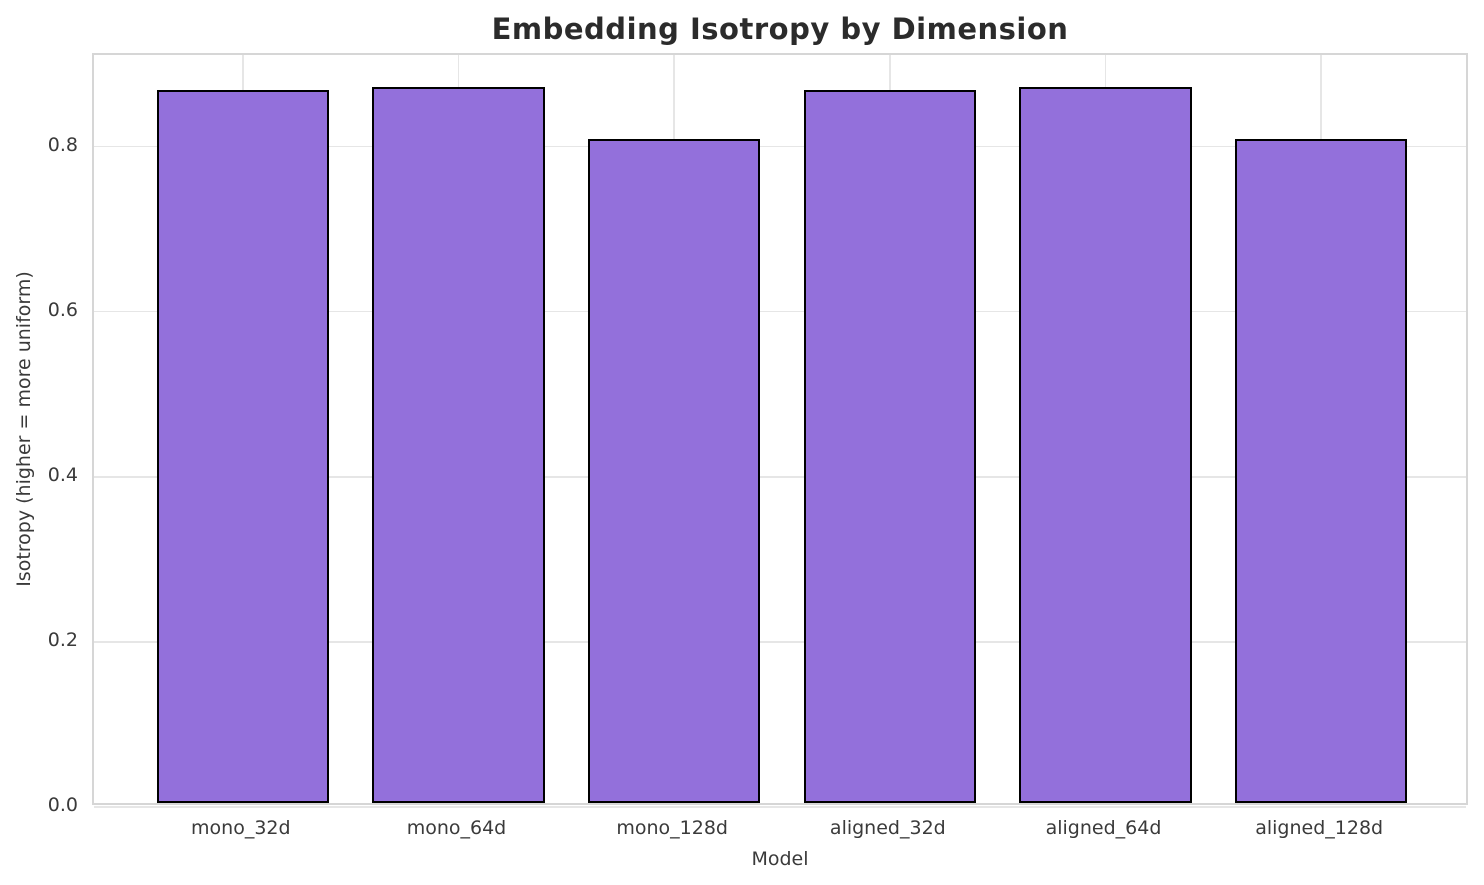  Describe the element at coordinates (456, 828) in the screenshot. I see `x-tick-label: mono_64d` at that location.